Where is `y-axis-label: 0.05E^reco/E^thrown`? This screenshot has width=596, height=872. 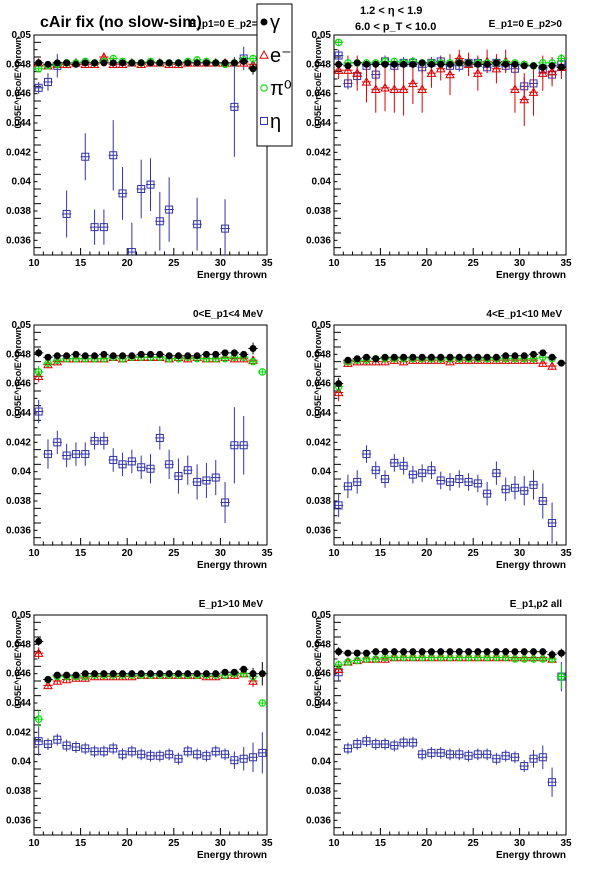 y-axis-label: 0.05E^reco/E^thrown is located at coordinates (18, 663).